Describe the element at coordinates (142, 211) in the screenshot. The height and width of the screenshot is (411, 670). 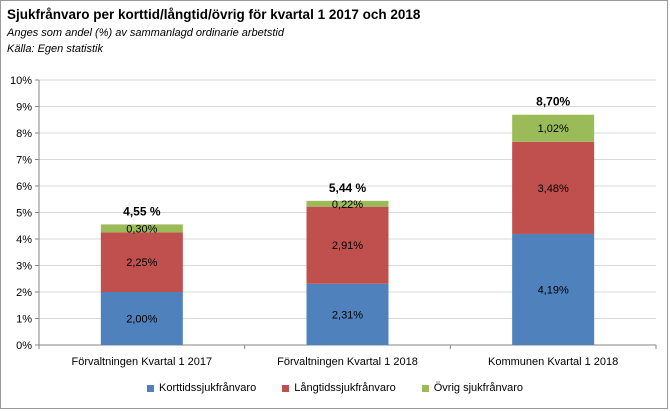
I see `total-label: 4,55 %` at that location.